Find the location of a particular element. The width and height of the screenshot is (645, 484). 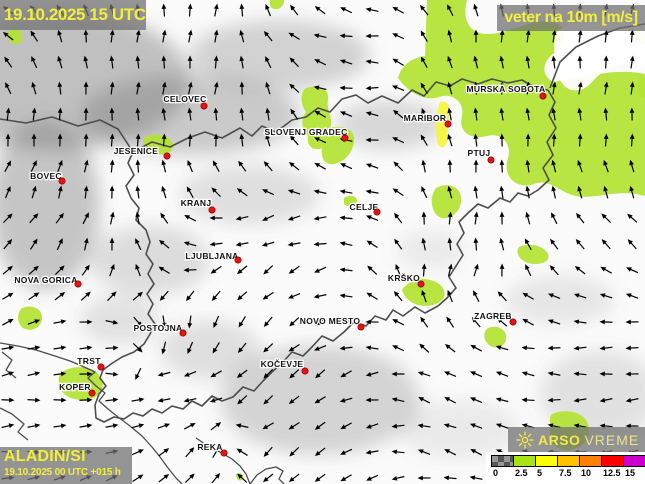

model-run: 19.10.2025 00 UTC +015 h is located at coordinates (62, 472).